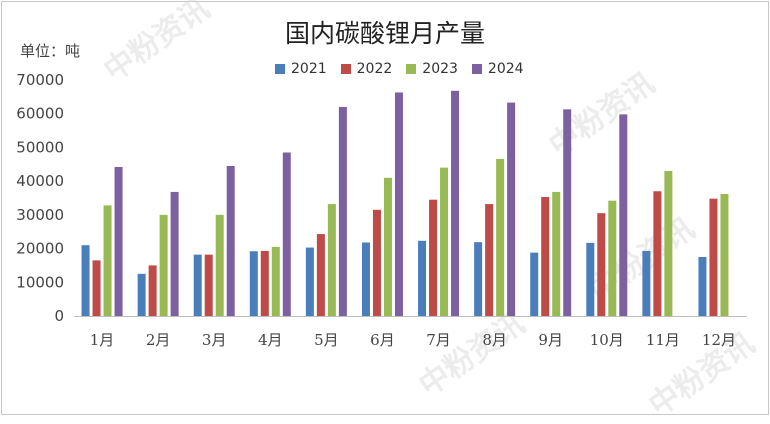 Image resolution: width=770 pixels, height=424 pixels. Describe the element at coordinates (214, 340) in the screenshot. I see `x-tick-label: 3月` at that location.